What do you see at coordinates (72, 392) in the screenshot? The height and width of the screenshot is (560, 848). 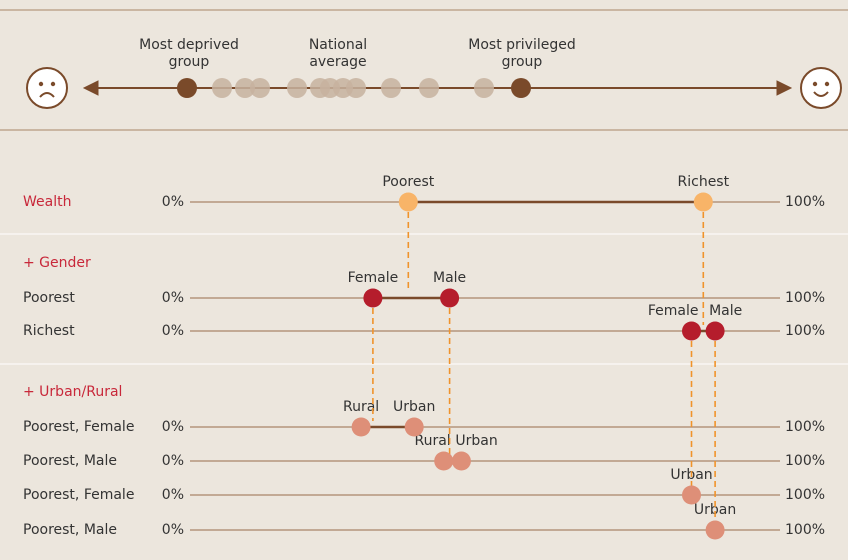 I see `section-title: + Urban/Rural` at bounding box center [72, 392].